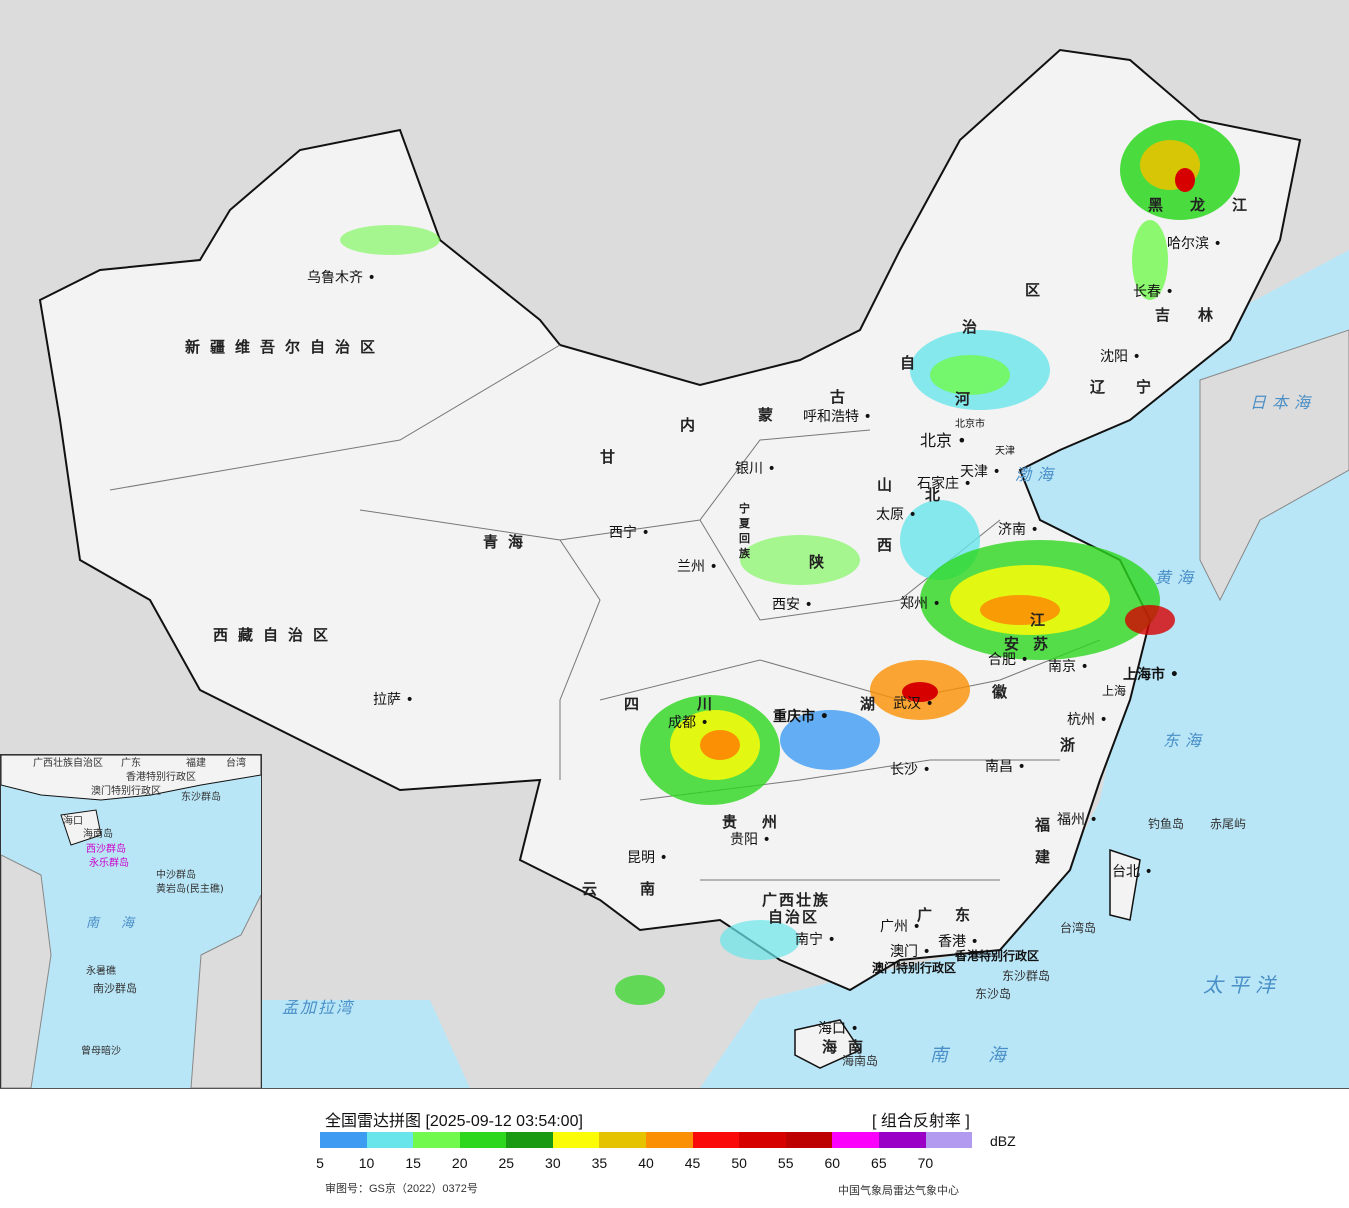 The height and width of the screenshot is (1208, 1349). What do you see at coordinates (1026, 976) in the screenshot?
I see `island-label: 东沙群岛` at bounding box center [1026, 976].